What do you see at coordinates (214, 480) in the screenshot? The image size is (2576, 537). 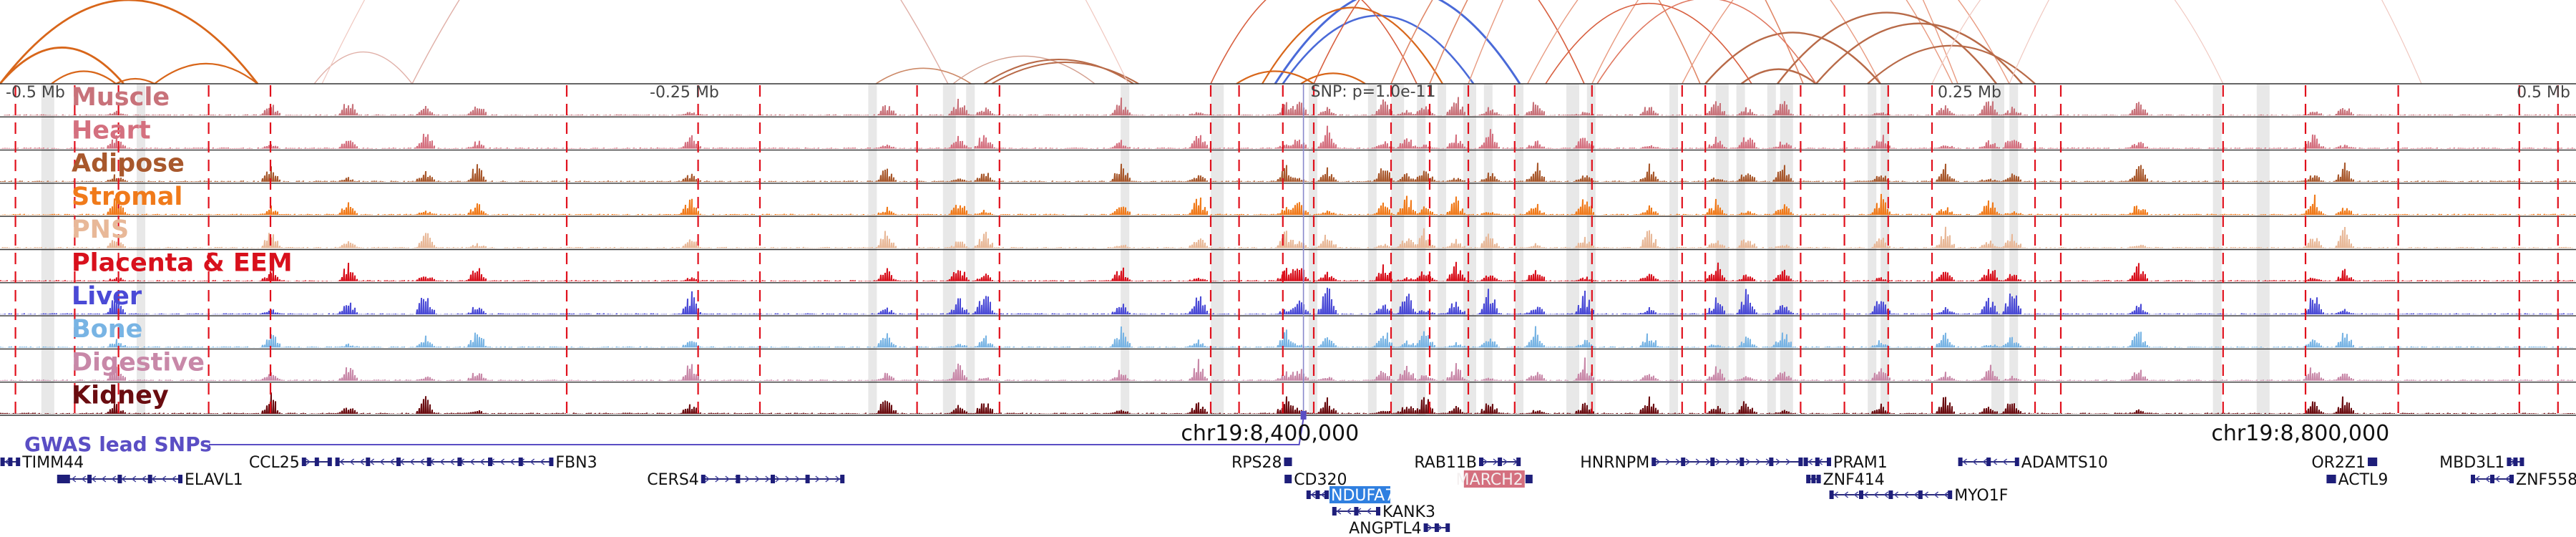 I see `gene-label: ELAVL1` at bounding box center [214, 480].